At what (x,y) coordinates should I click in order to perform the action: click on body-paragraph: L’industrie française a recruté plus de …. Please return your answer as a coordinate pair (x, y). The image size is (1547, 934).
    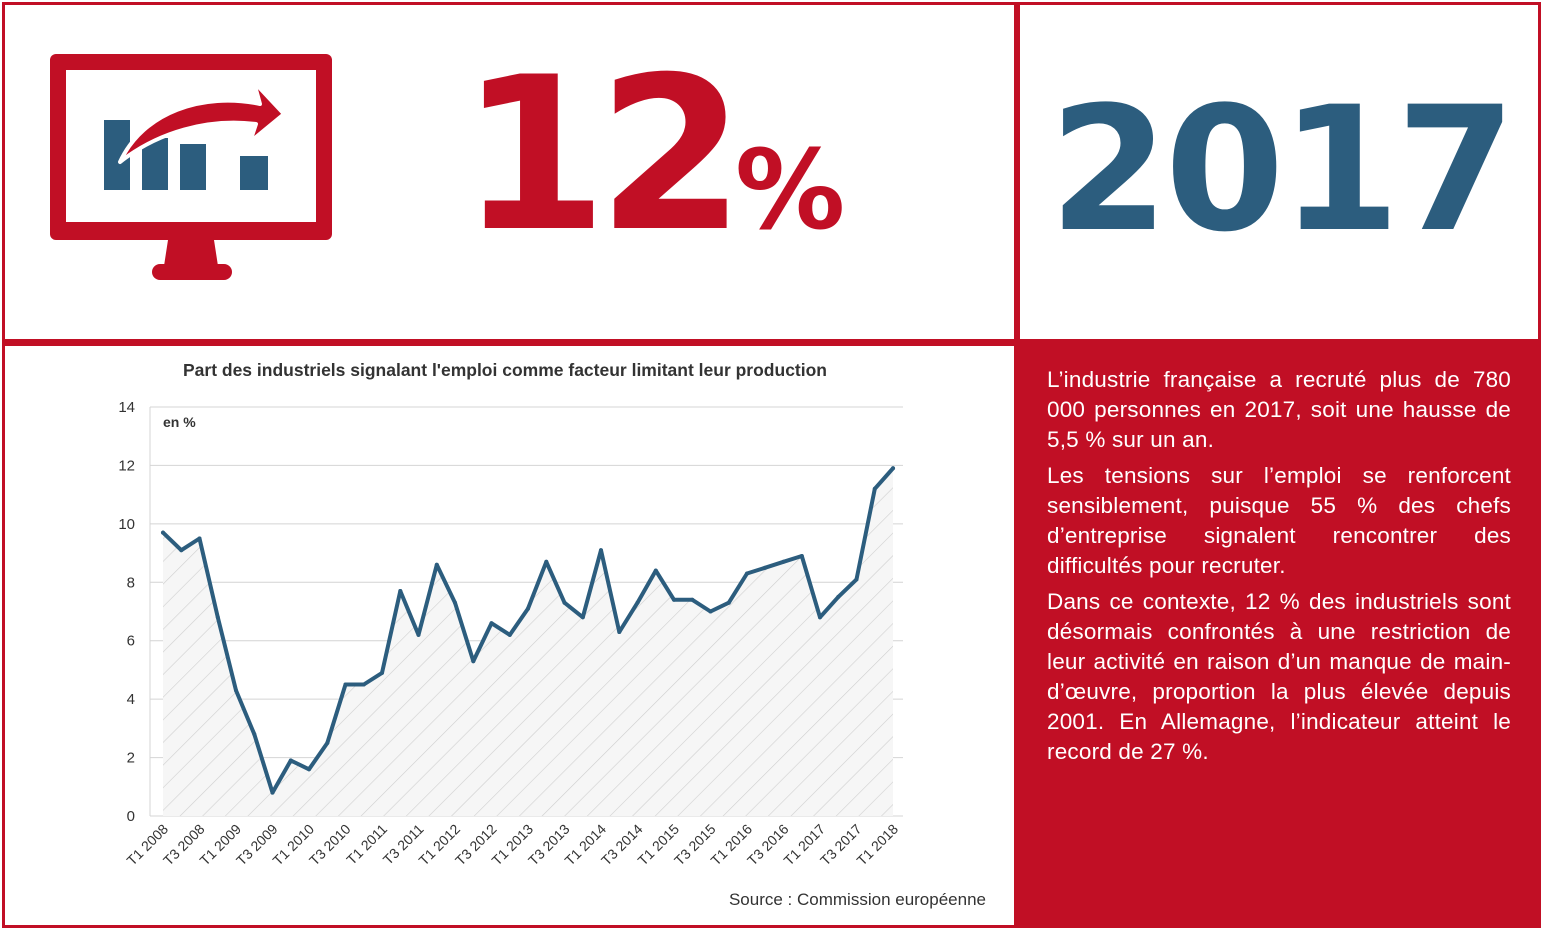
    Looking at the image, I should click on (1279, 409).